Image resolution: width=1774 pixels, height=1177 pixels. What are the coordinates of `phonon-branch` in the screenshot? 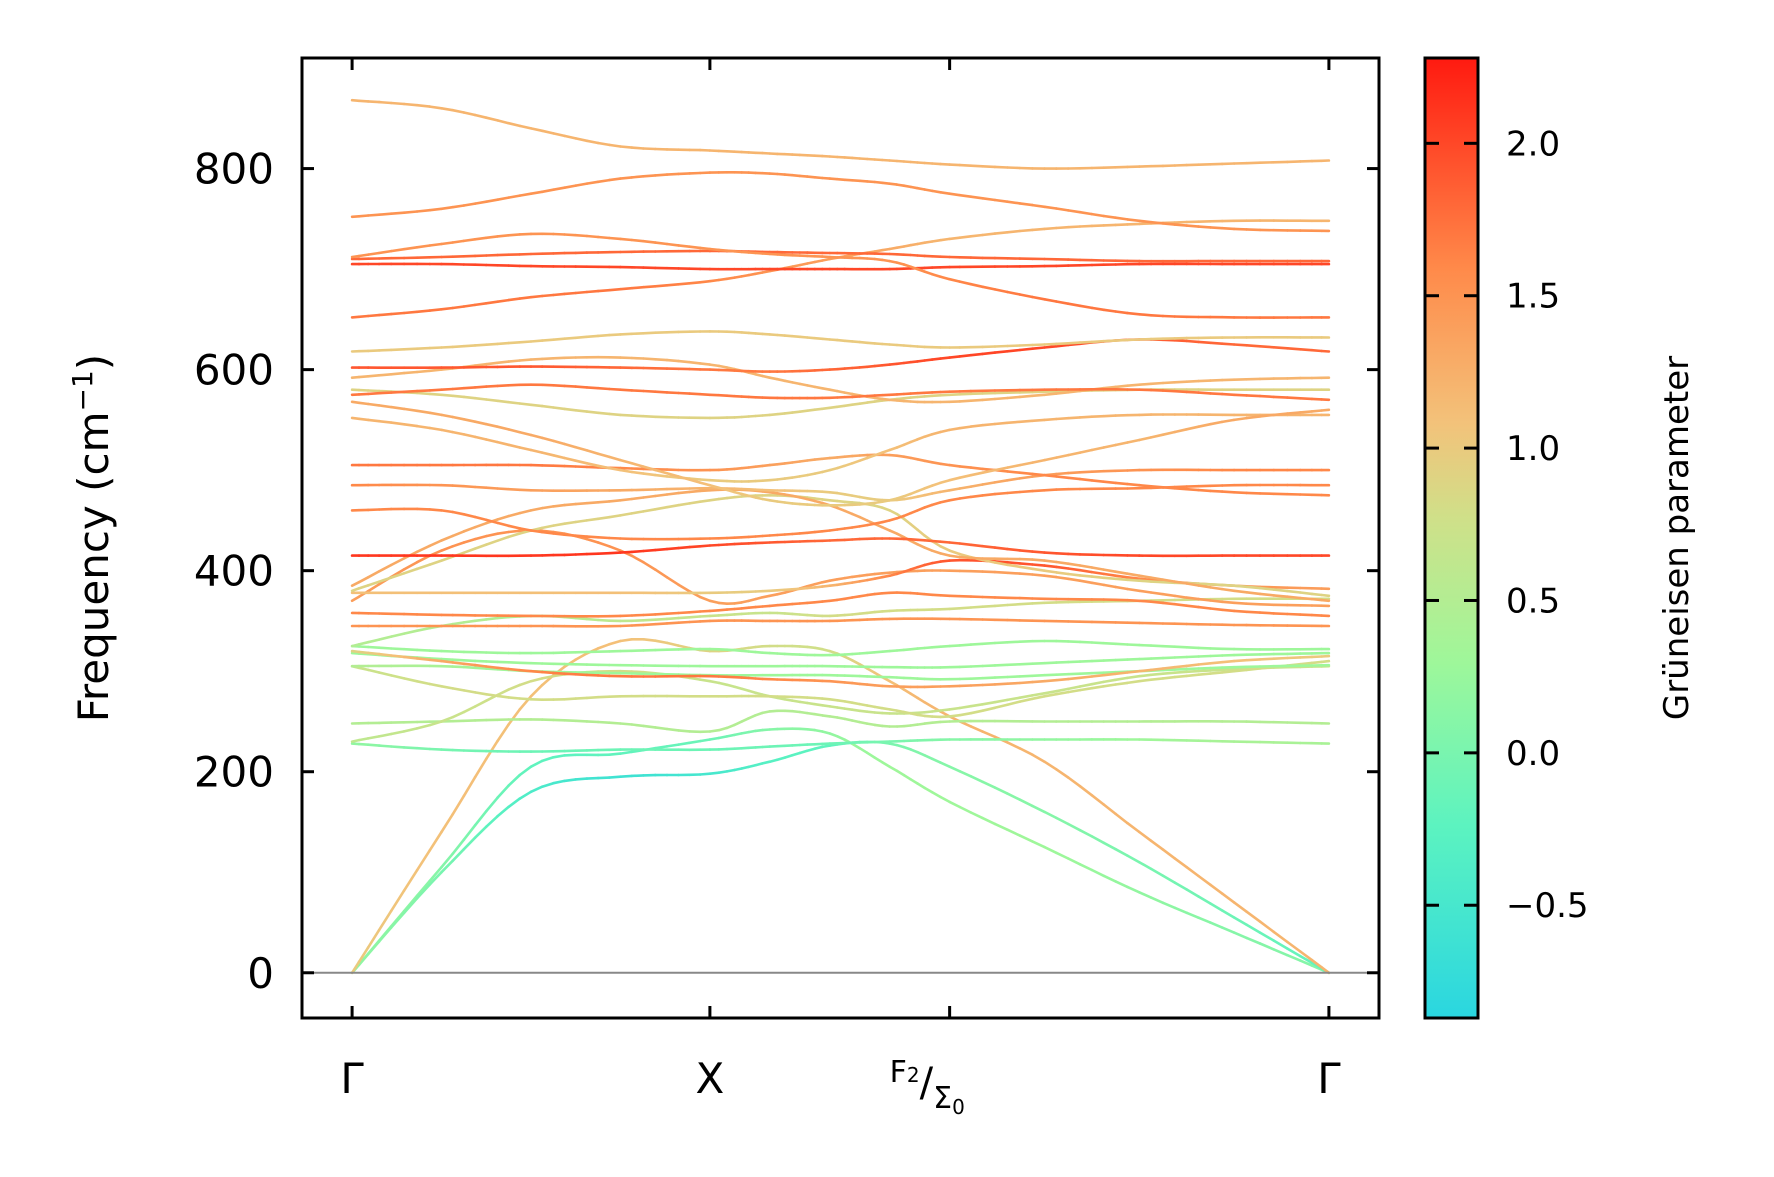 It's located at (840, 745).